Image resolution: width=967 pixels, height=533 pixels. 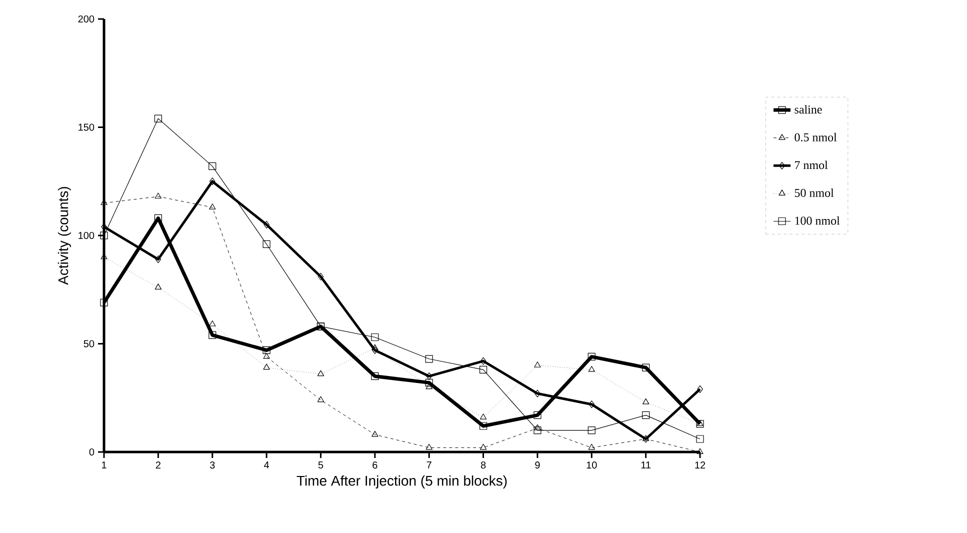 I want to click on y-tick-label: 150, so click(x=86, y=127).